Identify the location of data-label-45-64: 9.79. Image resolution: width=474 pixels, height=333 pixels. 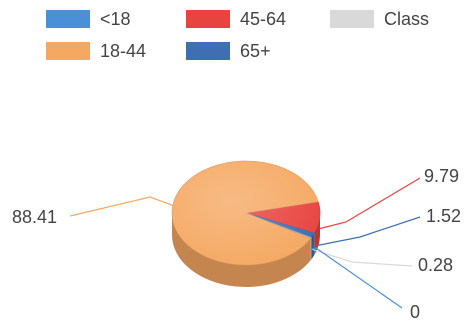
(441, 176).